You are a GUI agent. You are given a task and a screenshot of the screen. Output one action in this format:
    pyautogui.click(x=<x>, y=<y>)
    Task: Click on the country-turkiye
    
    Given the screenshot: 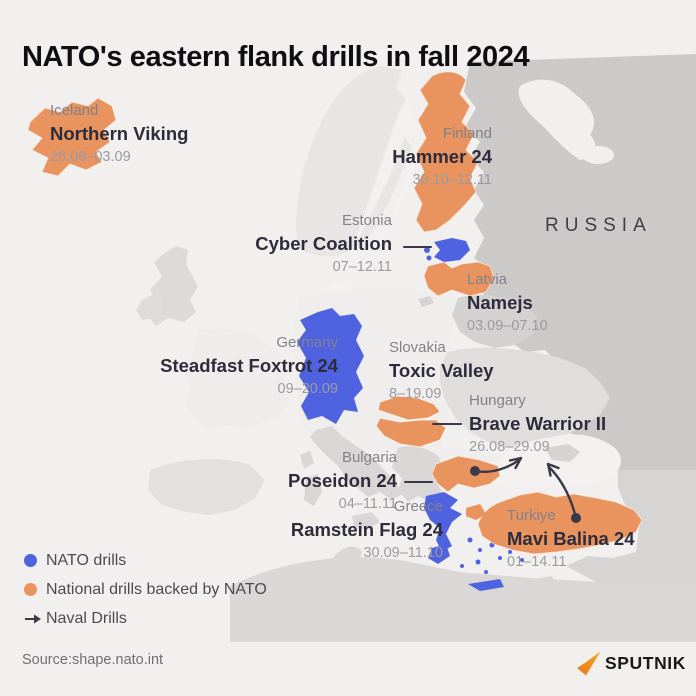 What is the action you would take?
    pyautogui.click(x=560, y=523)
    